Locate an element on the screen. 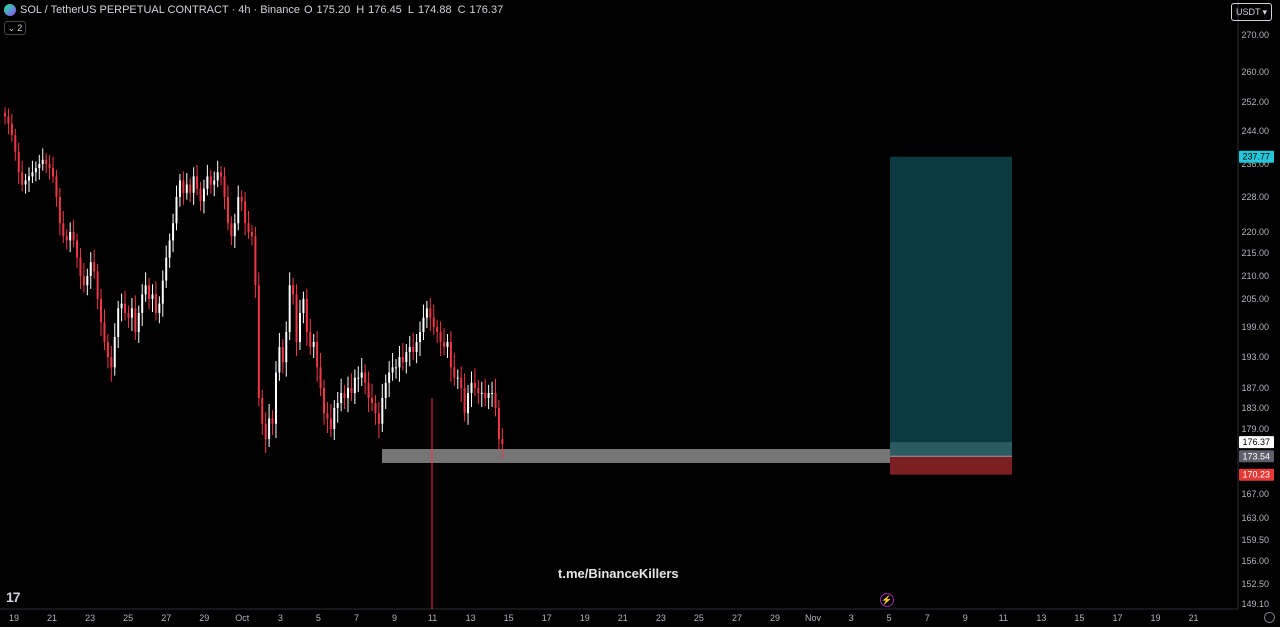 Image resolution: width=1280 pixels, height=627 pixels. support-zone is located at coordinates (636, 456).